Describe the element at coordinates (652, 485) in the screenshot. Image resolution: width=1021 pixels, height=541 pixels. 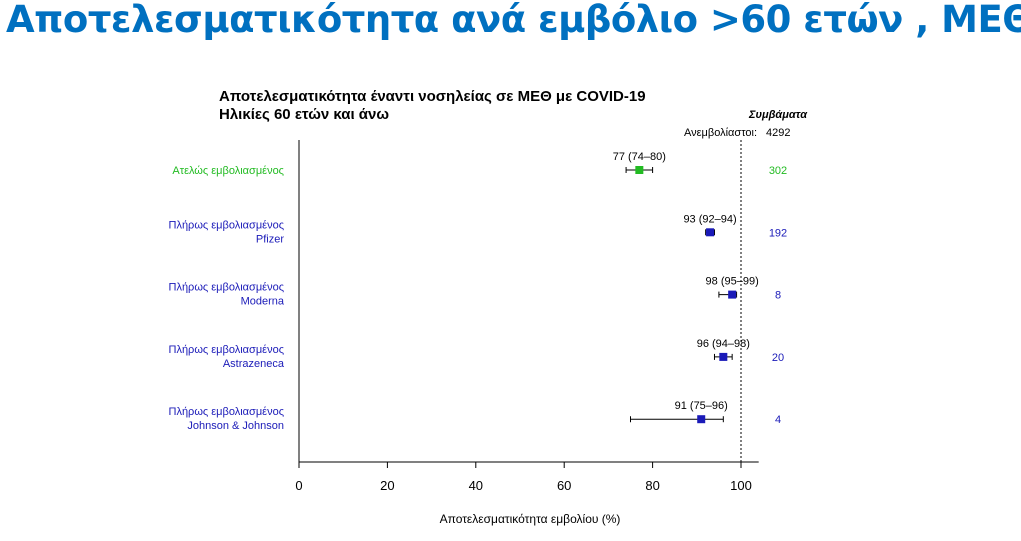
I see `x-tick-label: 80` at that location.